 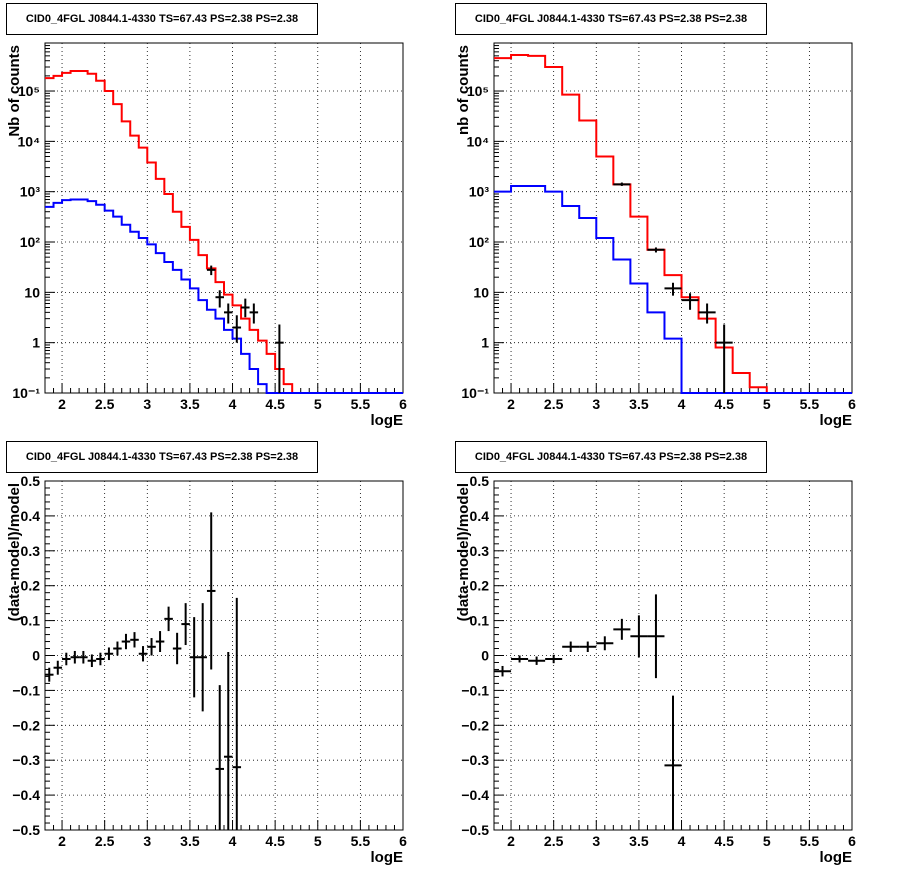 What do you see at coordinates (475, 393) in the screenshot?
I see `y-tick-label: 10⁻¹` at bounding box center [475, 393].